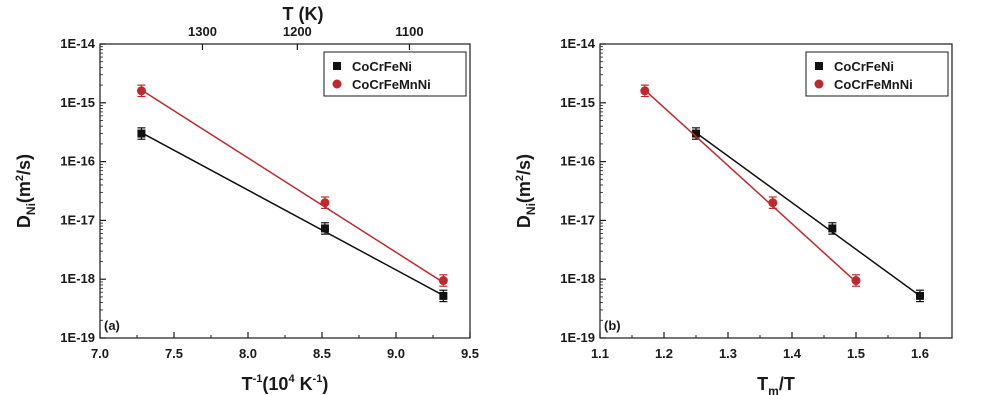 The image size is (982, 395). What do you see at coordinates (612, 325) in the screenshot?
I see `panel-label: (b)` at bounding box center [612, 325].